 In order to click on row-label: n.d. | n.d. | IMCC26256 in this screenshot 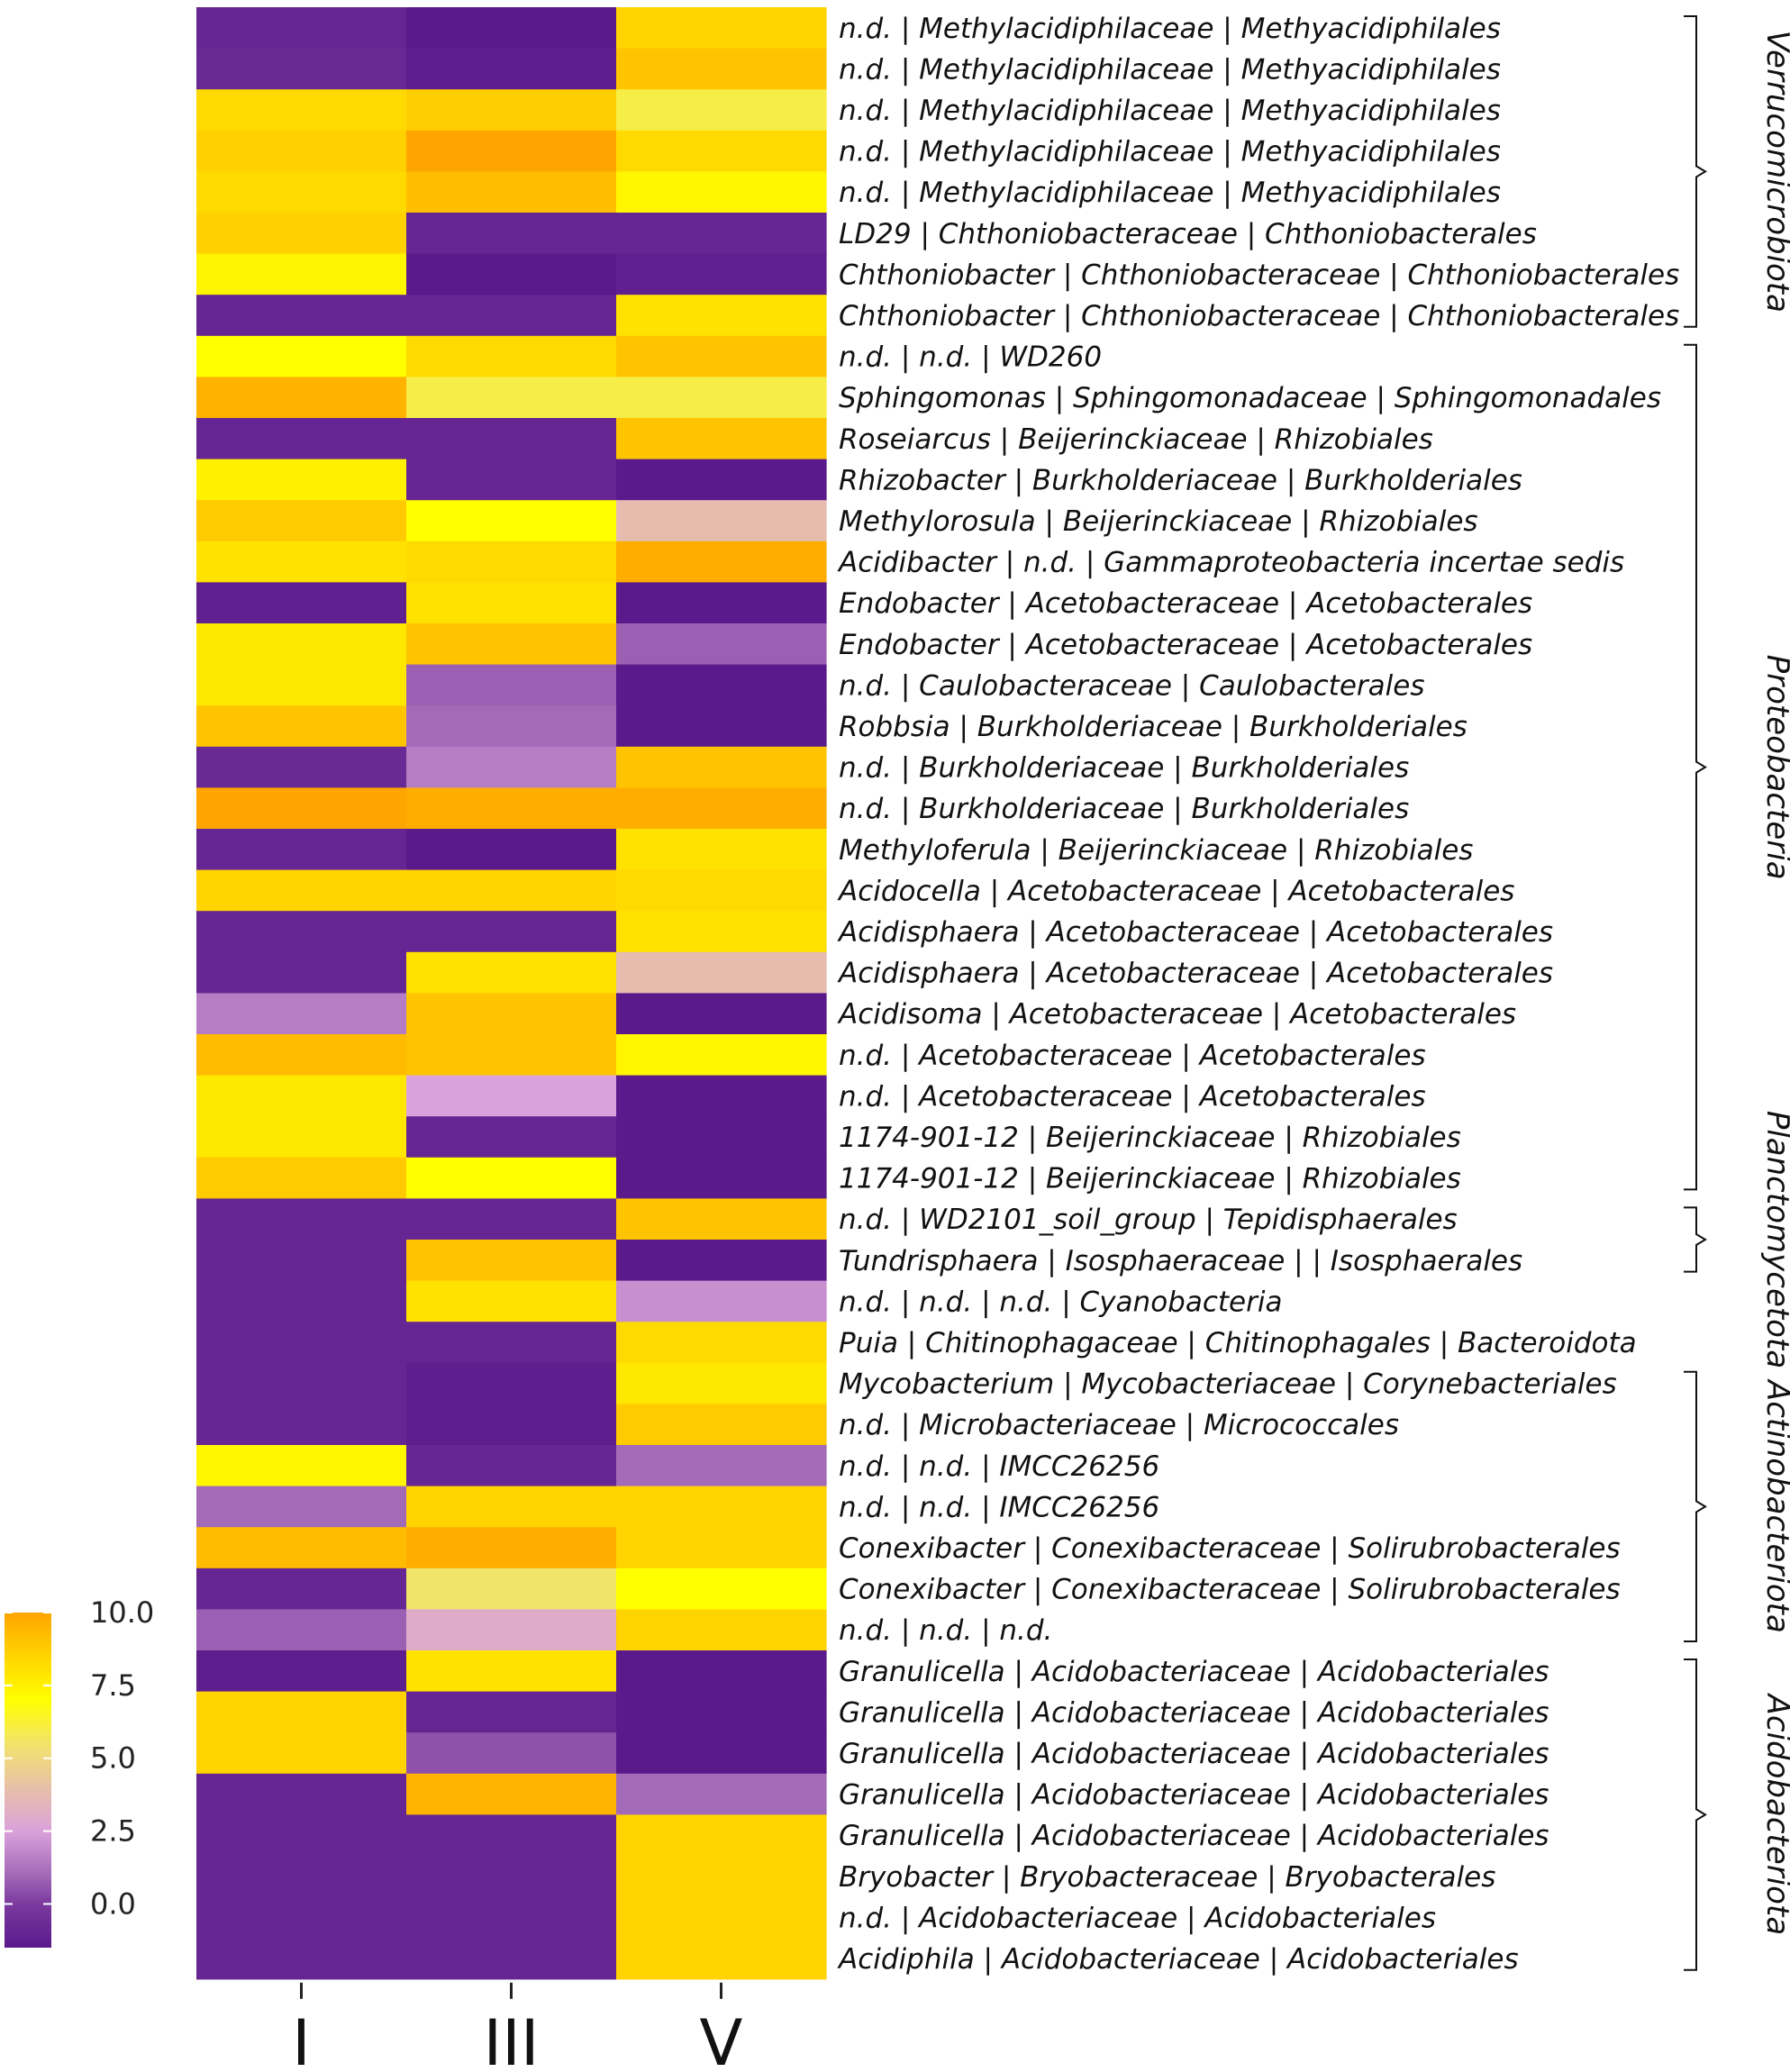, I will do `click(999, 1466)`.